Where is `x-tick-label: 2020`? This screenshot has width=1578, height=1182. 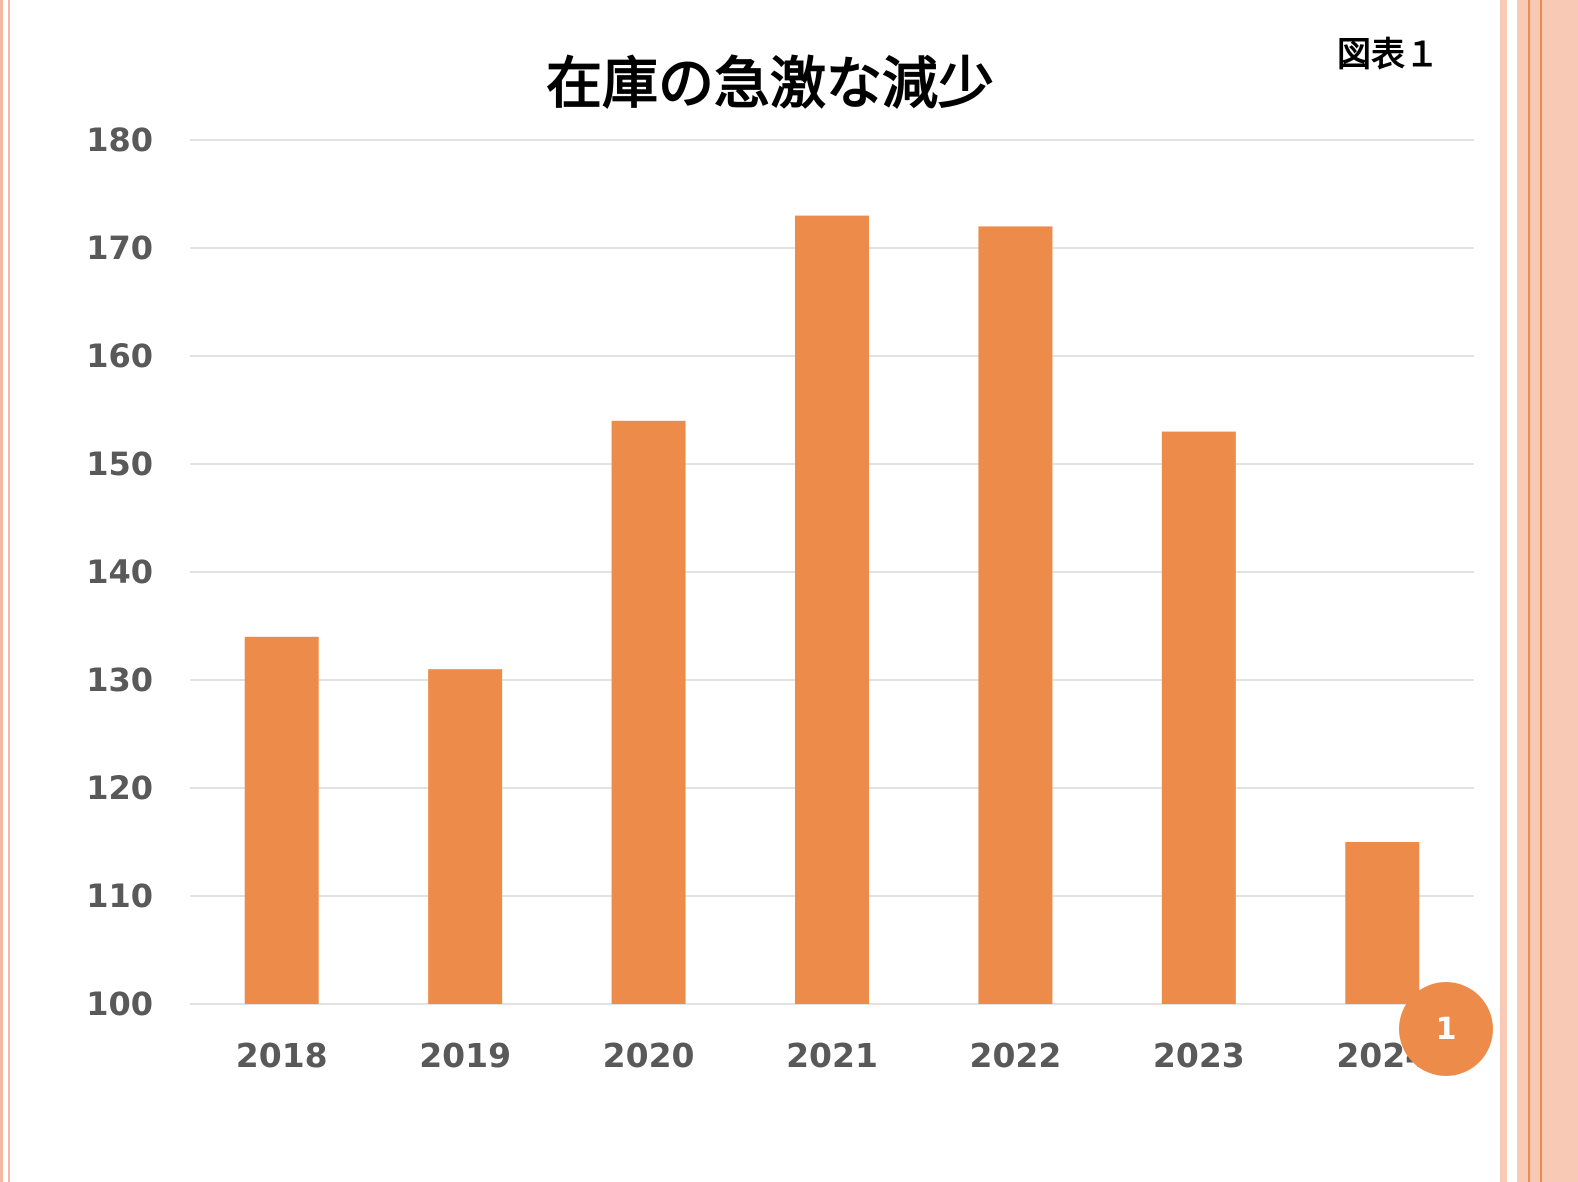
x-tick-label: 2020 is located at coordinates (649, 1055).